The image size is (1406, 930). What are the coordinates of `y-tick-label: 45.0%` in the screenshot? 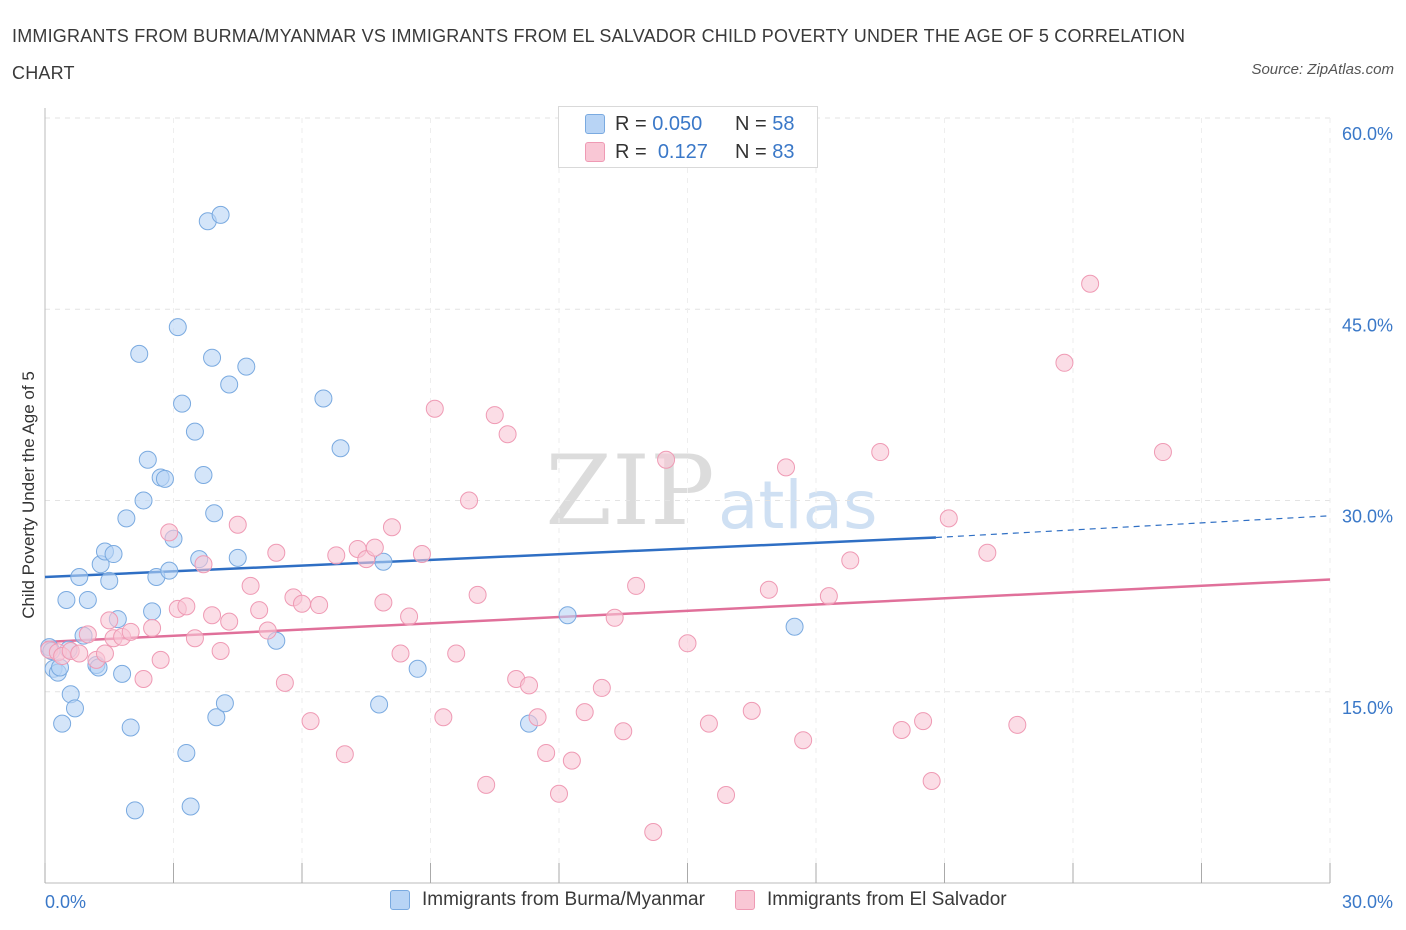 It's located at (1367, 325).